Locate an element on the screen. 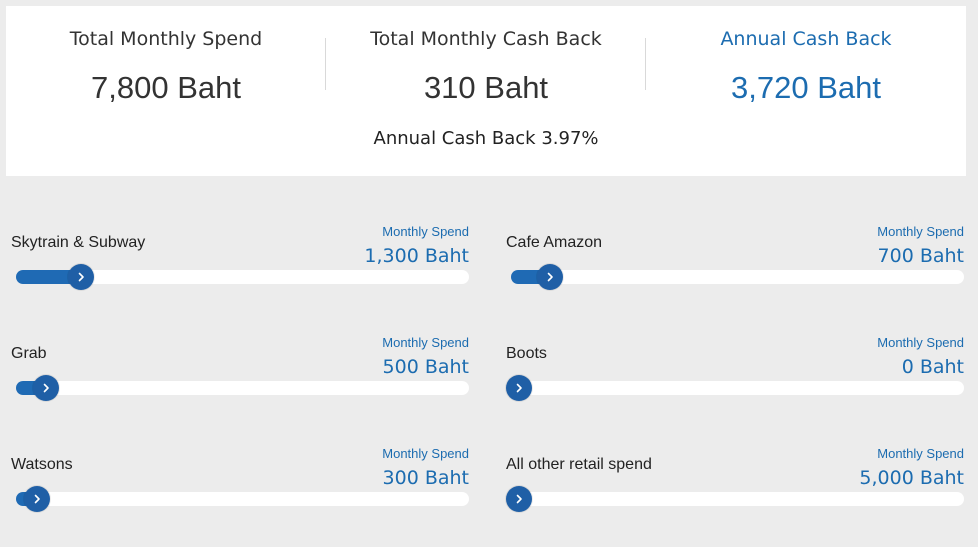 The height and width of the screenshot is (547, 978). slider-label: All other retail spend is located at coordinates (579, 464).